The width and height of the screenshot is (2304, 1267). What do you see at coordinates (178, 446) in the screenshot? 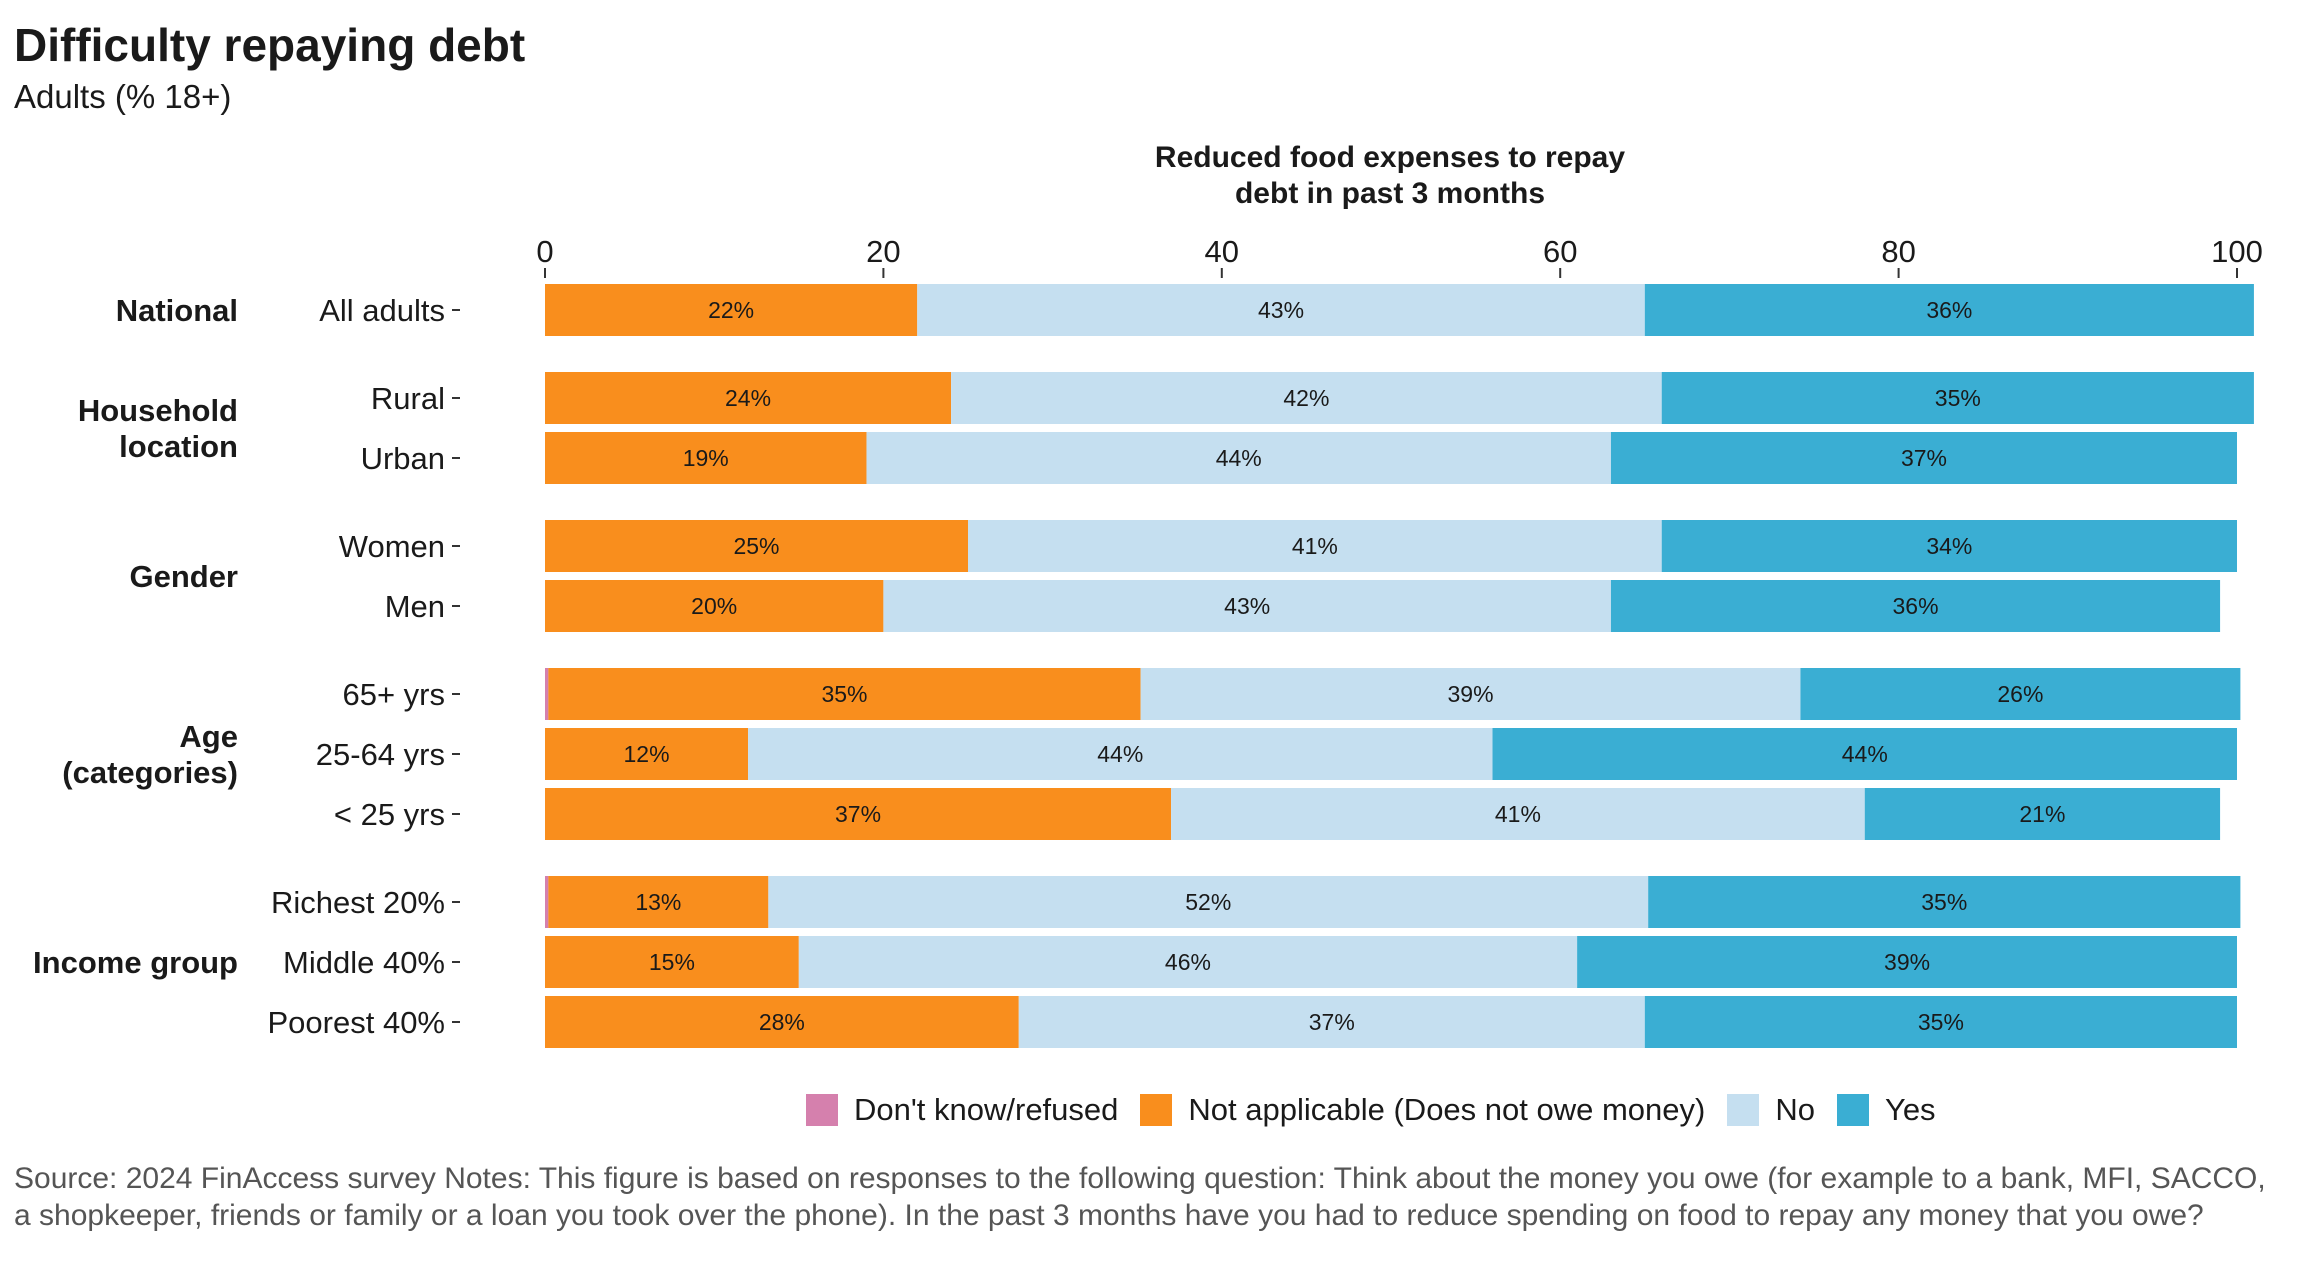
I see `group-label-household-location-line-2: location` at bounding box center [178, 446].